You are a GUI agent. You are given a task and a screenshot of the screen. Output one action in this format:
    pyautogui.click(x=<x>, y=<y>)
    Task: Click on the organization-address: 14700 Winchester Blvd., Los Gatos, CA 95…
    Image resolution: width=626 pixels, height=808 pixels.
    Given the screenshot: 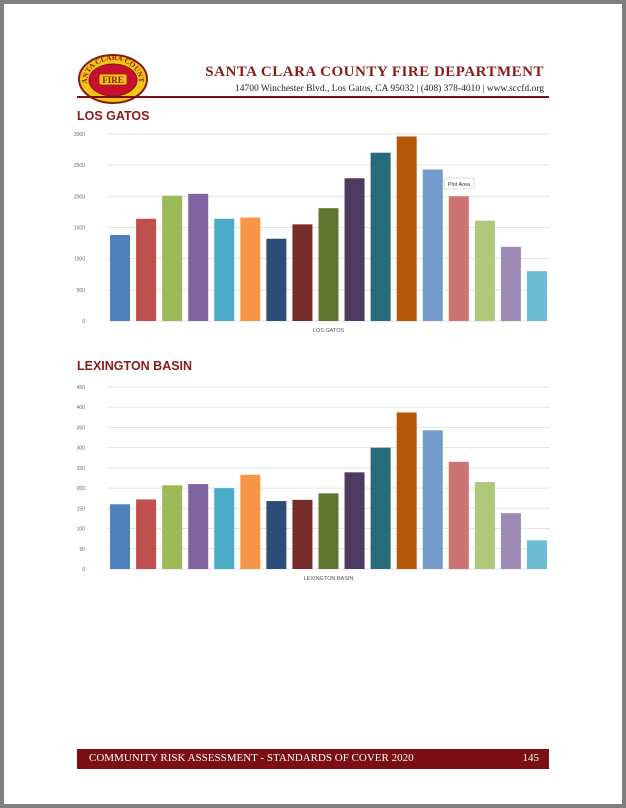 What is the action you would take?
    pyautogui.click(x=389, y=89)
    